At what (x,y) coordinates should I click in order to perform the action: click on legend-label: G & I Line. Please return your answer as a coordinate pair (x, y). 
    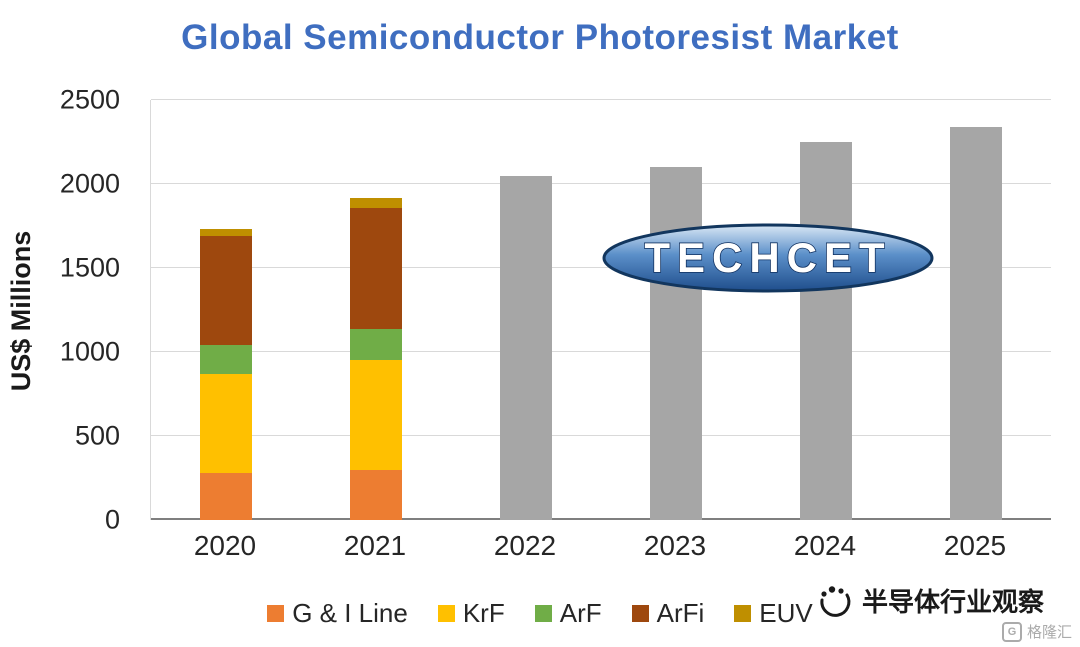
    Looking at the image, I should click on (350, 613).